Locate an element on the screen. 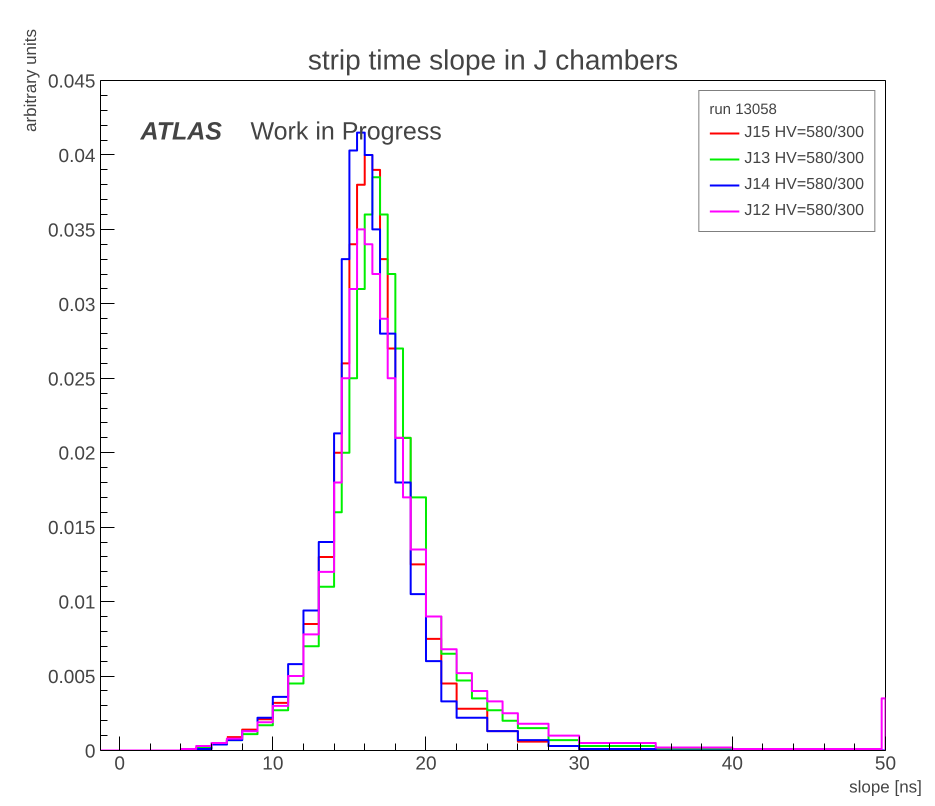 The height and width of the screenshot is (806, 935). y-tick-label: 0.03 is located at coordinates (77, 305).